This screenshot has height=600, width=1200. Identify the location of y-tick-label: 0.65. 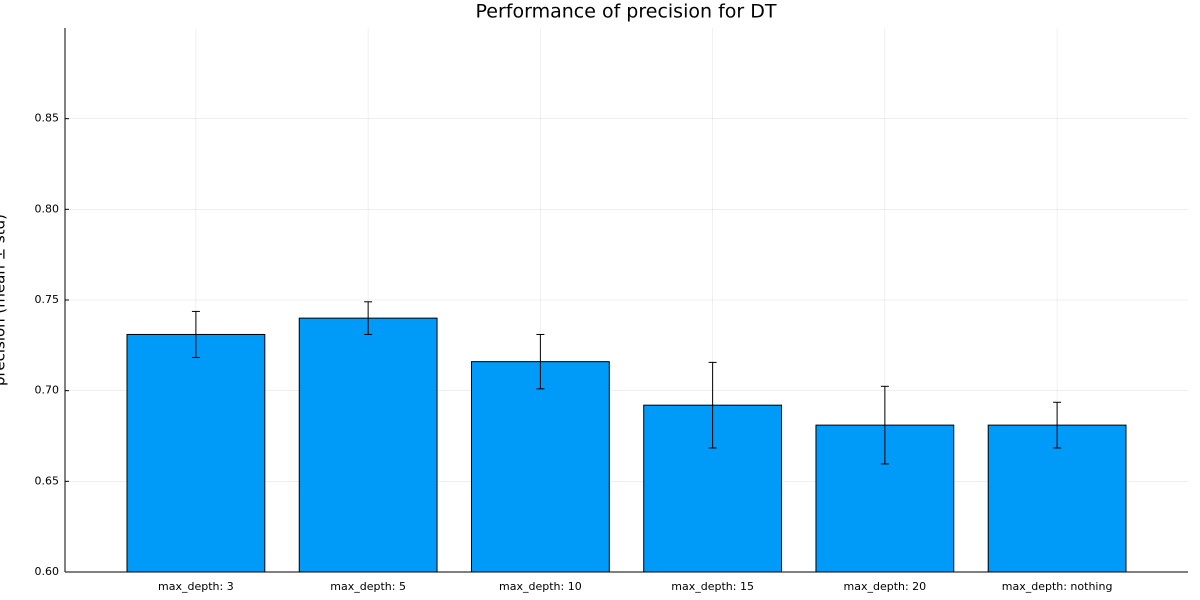
(47, 480).